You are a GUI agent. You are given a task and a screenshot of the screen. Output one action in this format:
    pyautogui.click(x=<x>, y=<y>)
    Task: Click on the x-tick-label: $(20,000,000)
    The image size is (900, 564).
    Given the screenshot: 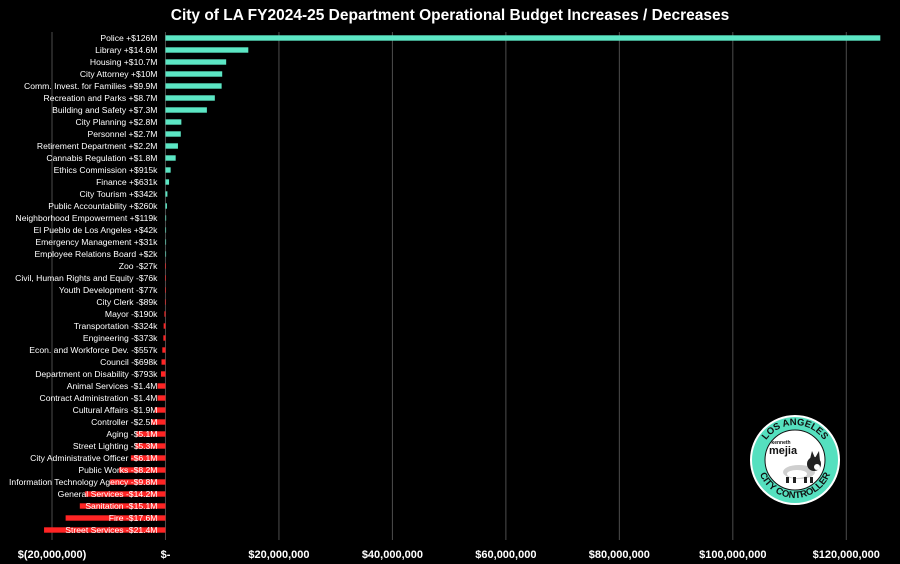 What is the action you would take?
    pyautogui.click(x=52, y=555)
    